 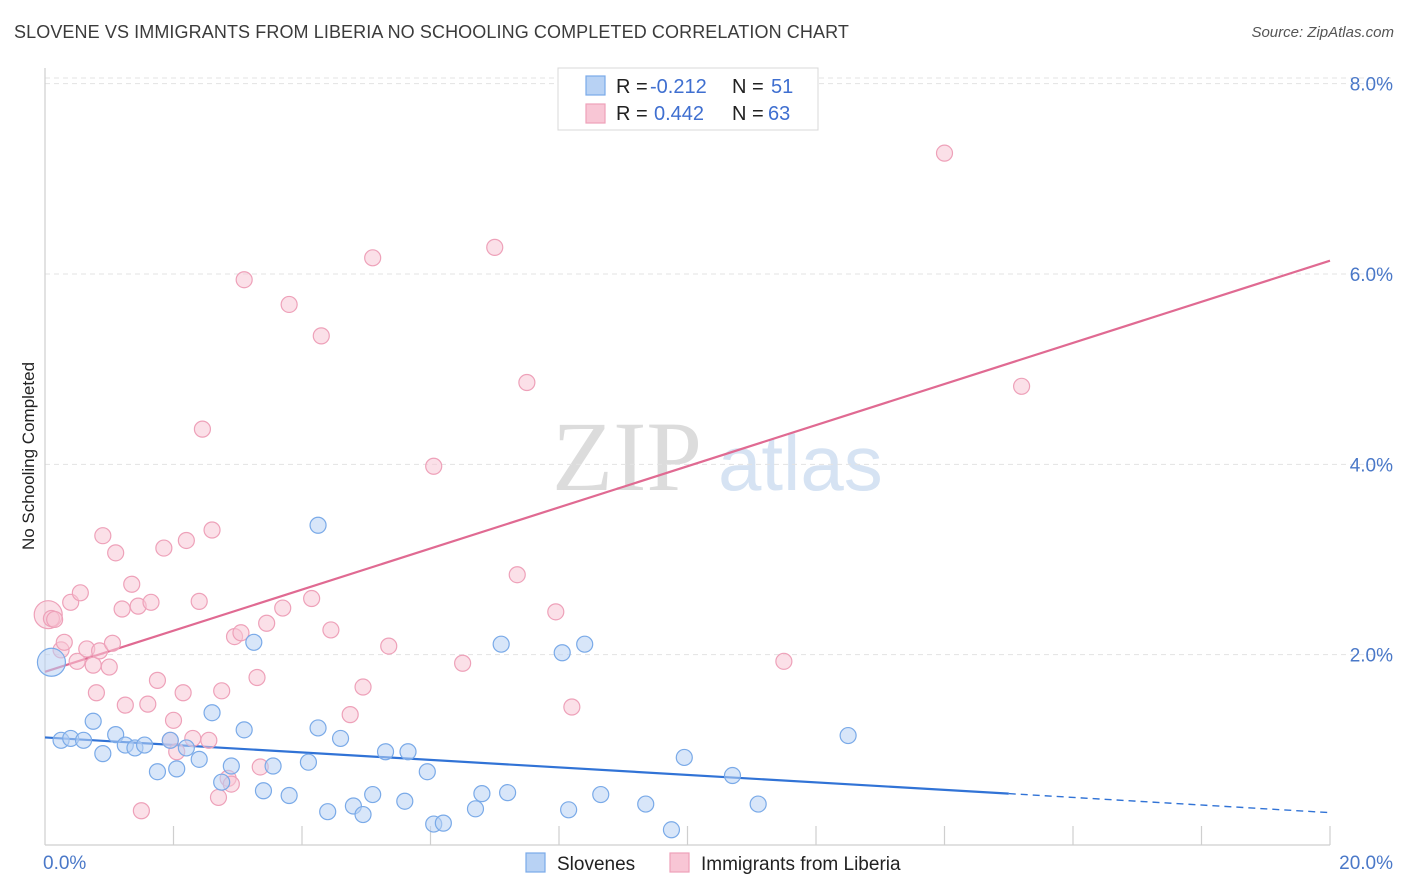 What do you see at coordinates (800, 463) in the screenshot?
I see `watermark-atlas: atlas` at bounding box center [800, 463].